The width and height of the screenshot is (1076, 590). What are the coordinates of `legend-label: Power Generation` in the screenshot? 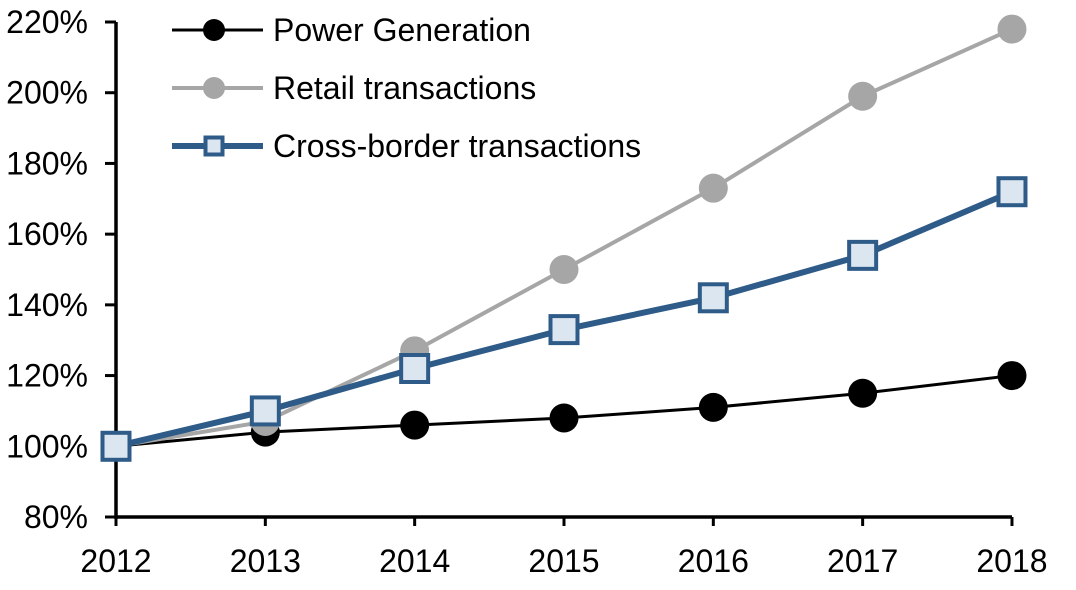 It's located at (402, 30).